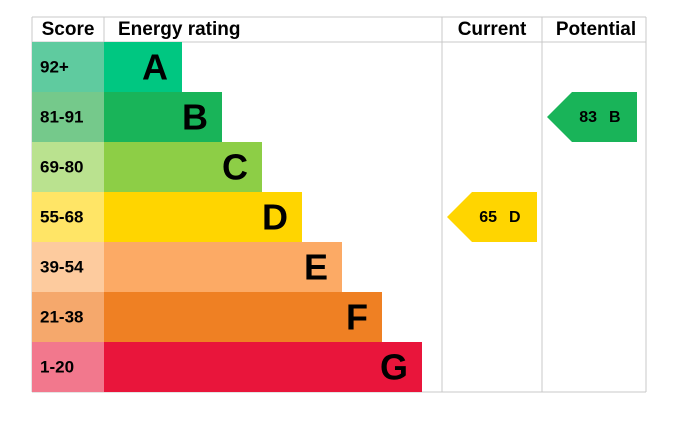 The width and height of the screenshot is (696, 421). Describe the element at coordinates (68, 29) in the screenshot. I see `header-score: Score` at that location.